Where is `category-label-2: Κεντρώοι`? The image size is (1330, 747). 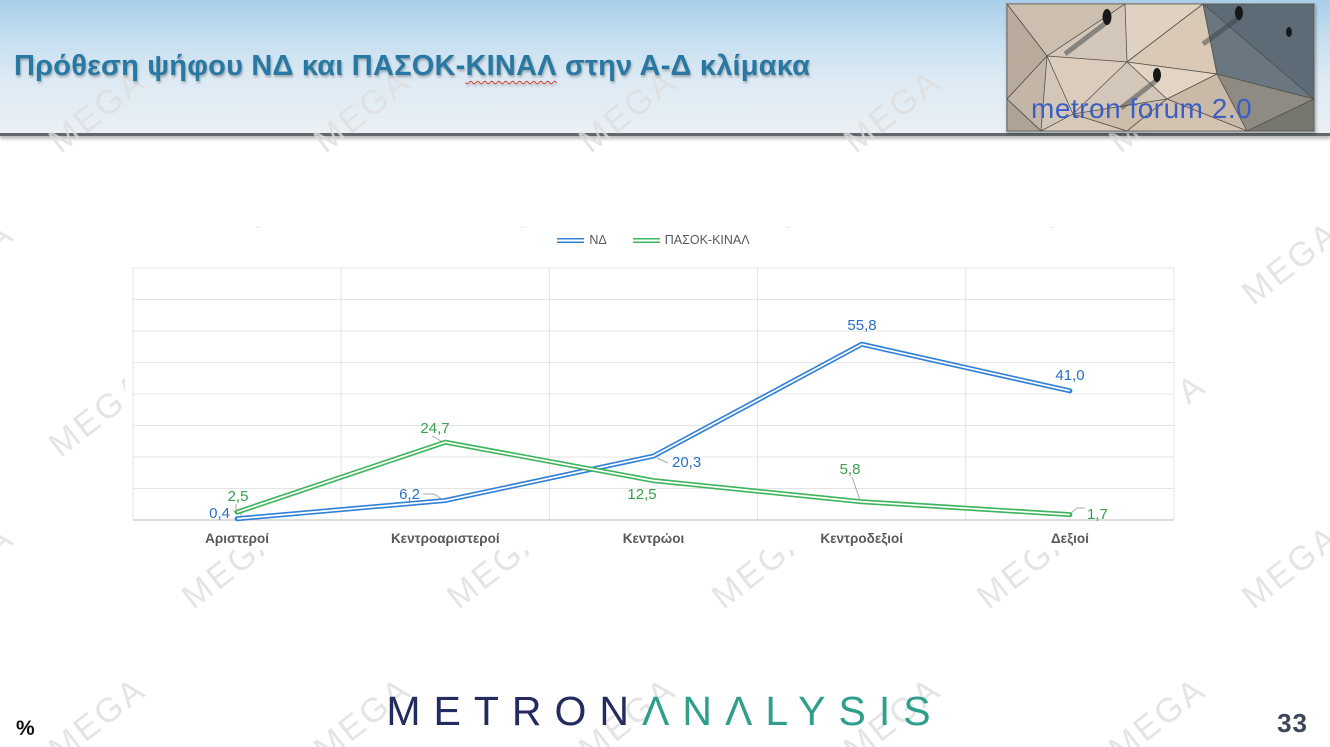
category-label-2: Κεντρώοι is located at coordinates (654, 538).